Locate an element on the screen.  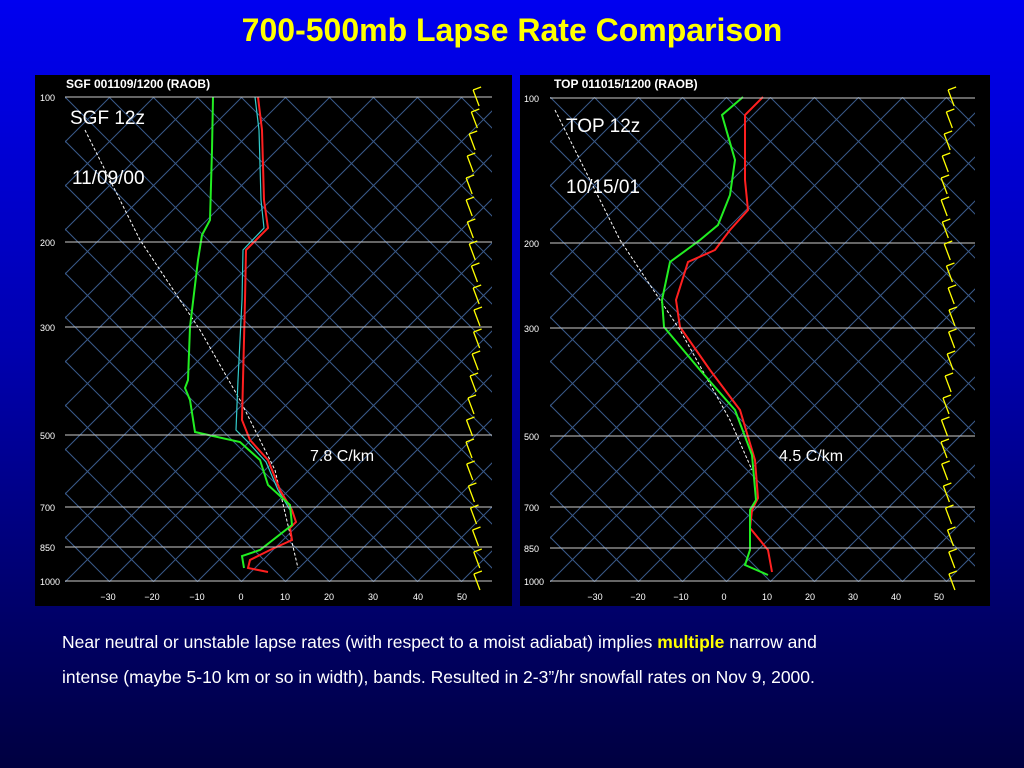
temperature-label: −30 is located at coordinates (594, 597).